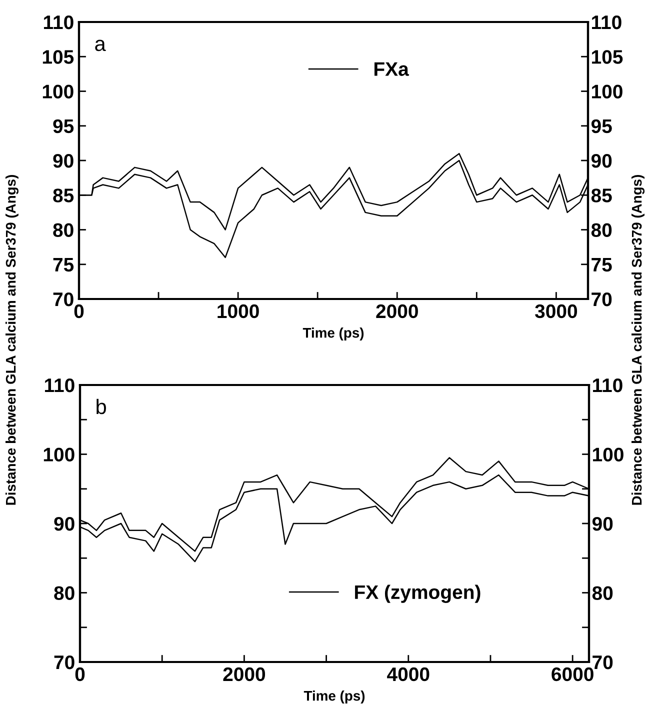 This screenshot has height=719, width=645. Describe the element at coordinates (100, 46) in the screenshot. I see `annotation: a` at that location.